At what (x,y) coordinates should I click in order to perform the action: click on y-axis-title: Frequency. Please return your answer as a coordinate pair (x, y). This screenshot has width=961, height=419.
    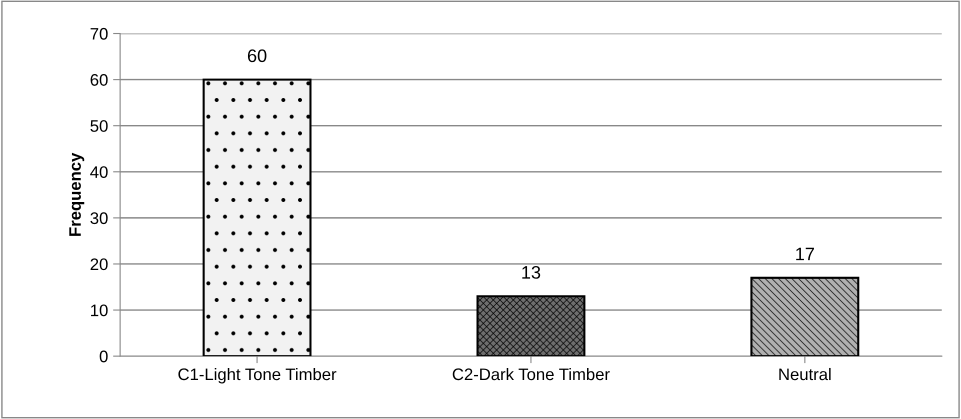
    Looking at the image, I should click on (76, 194).